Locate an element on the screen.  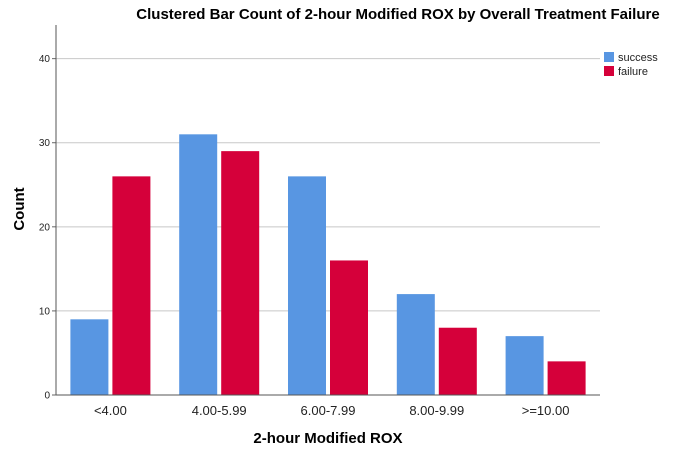
x-tick-label: 6.00-7.99 is located at coordinates (328, 410).